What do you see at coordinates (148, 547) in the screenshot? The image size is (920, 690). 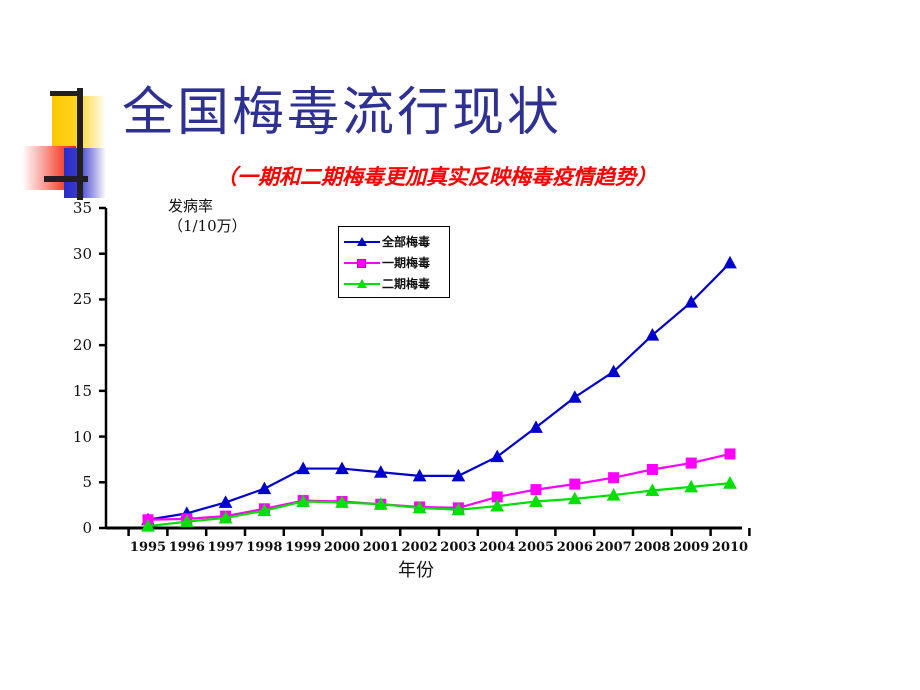 I see `x-axis-tick-label: 1995` at bounding box center [148, 547].